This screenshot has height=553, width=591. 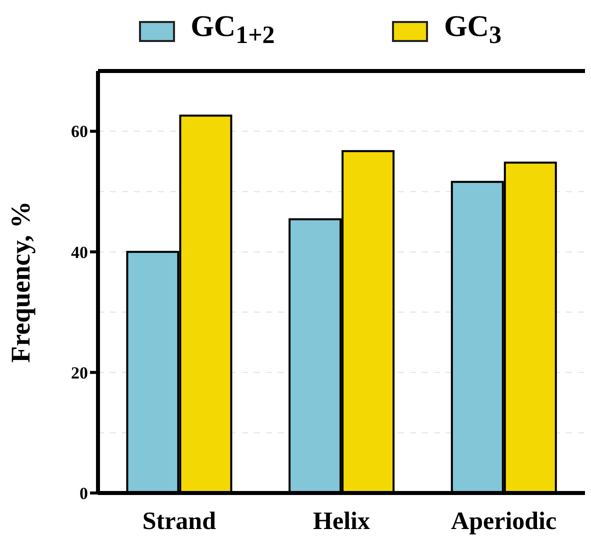 What do you see at coordinates (84, 493) in the screenshot?
I see `y-tick-label: 0` at bounding box center [84, 493].